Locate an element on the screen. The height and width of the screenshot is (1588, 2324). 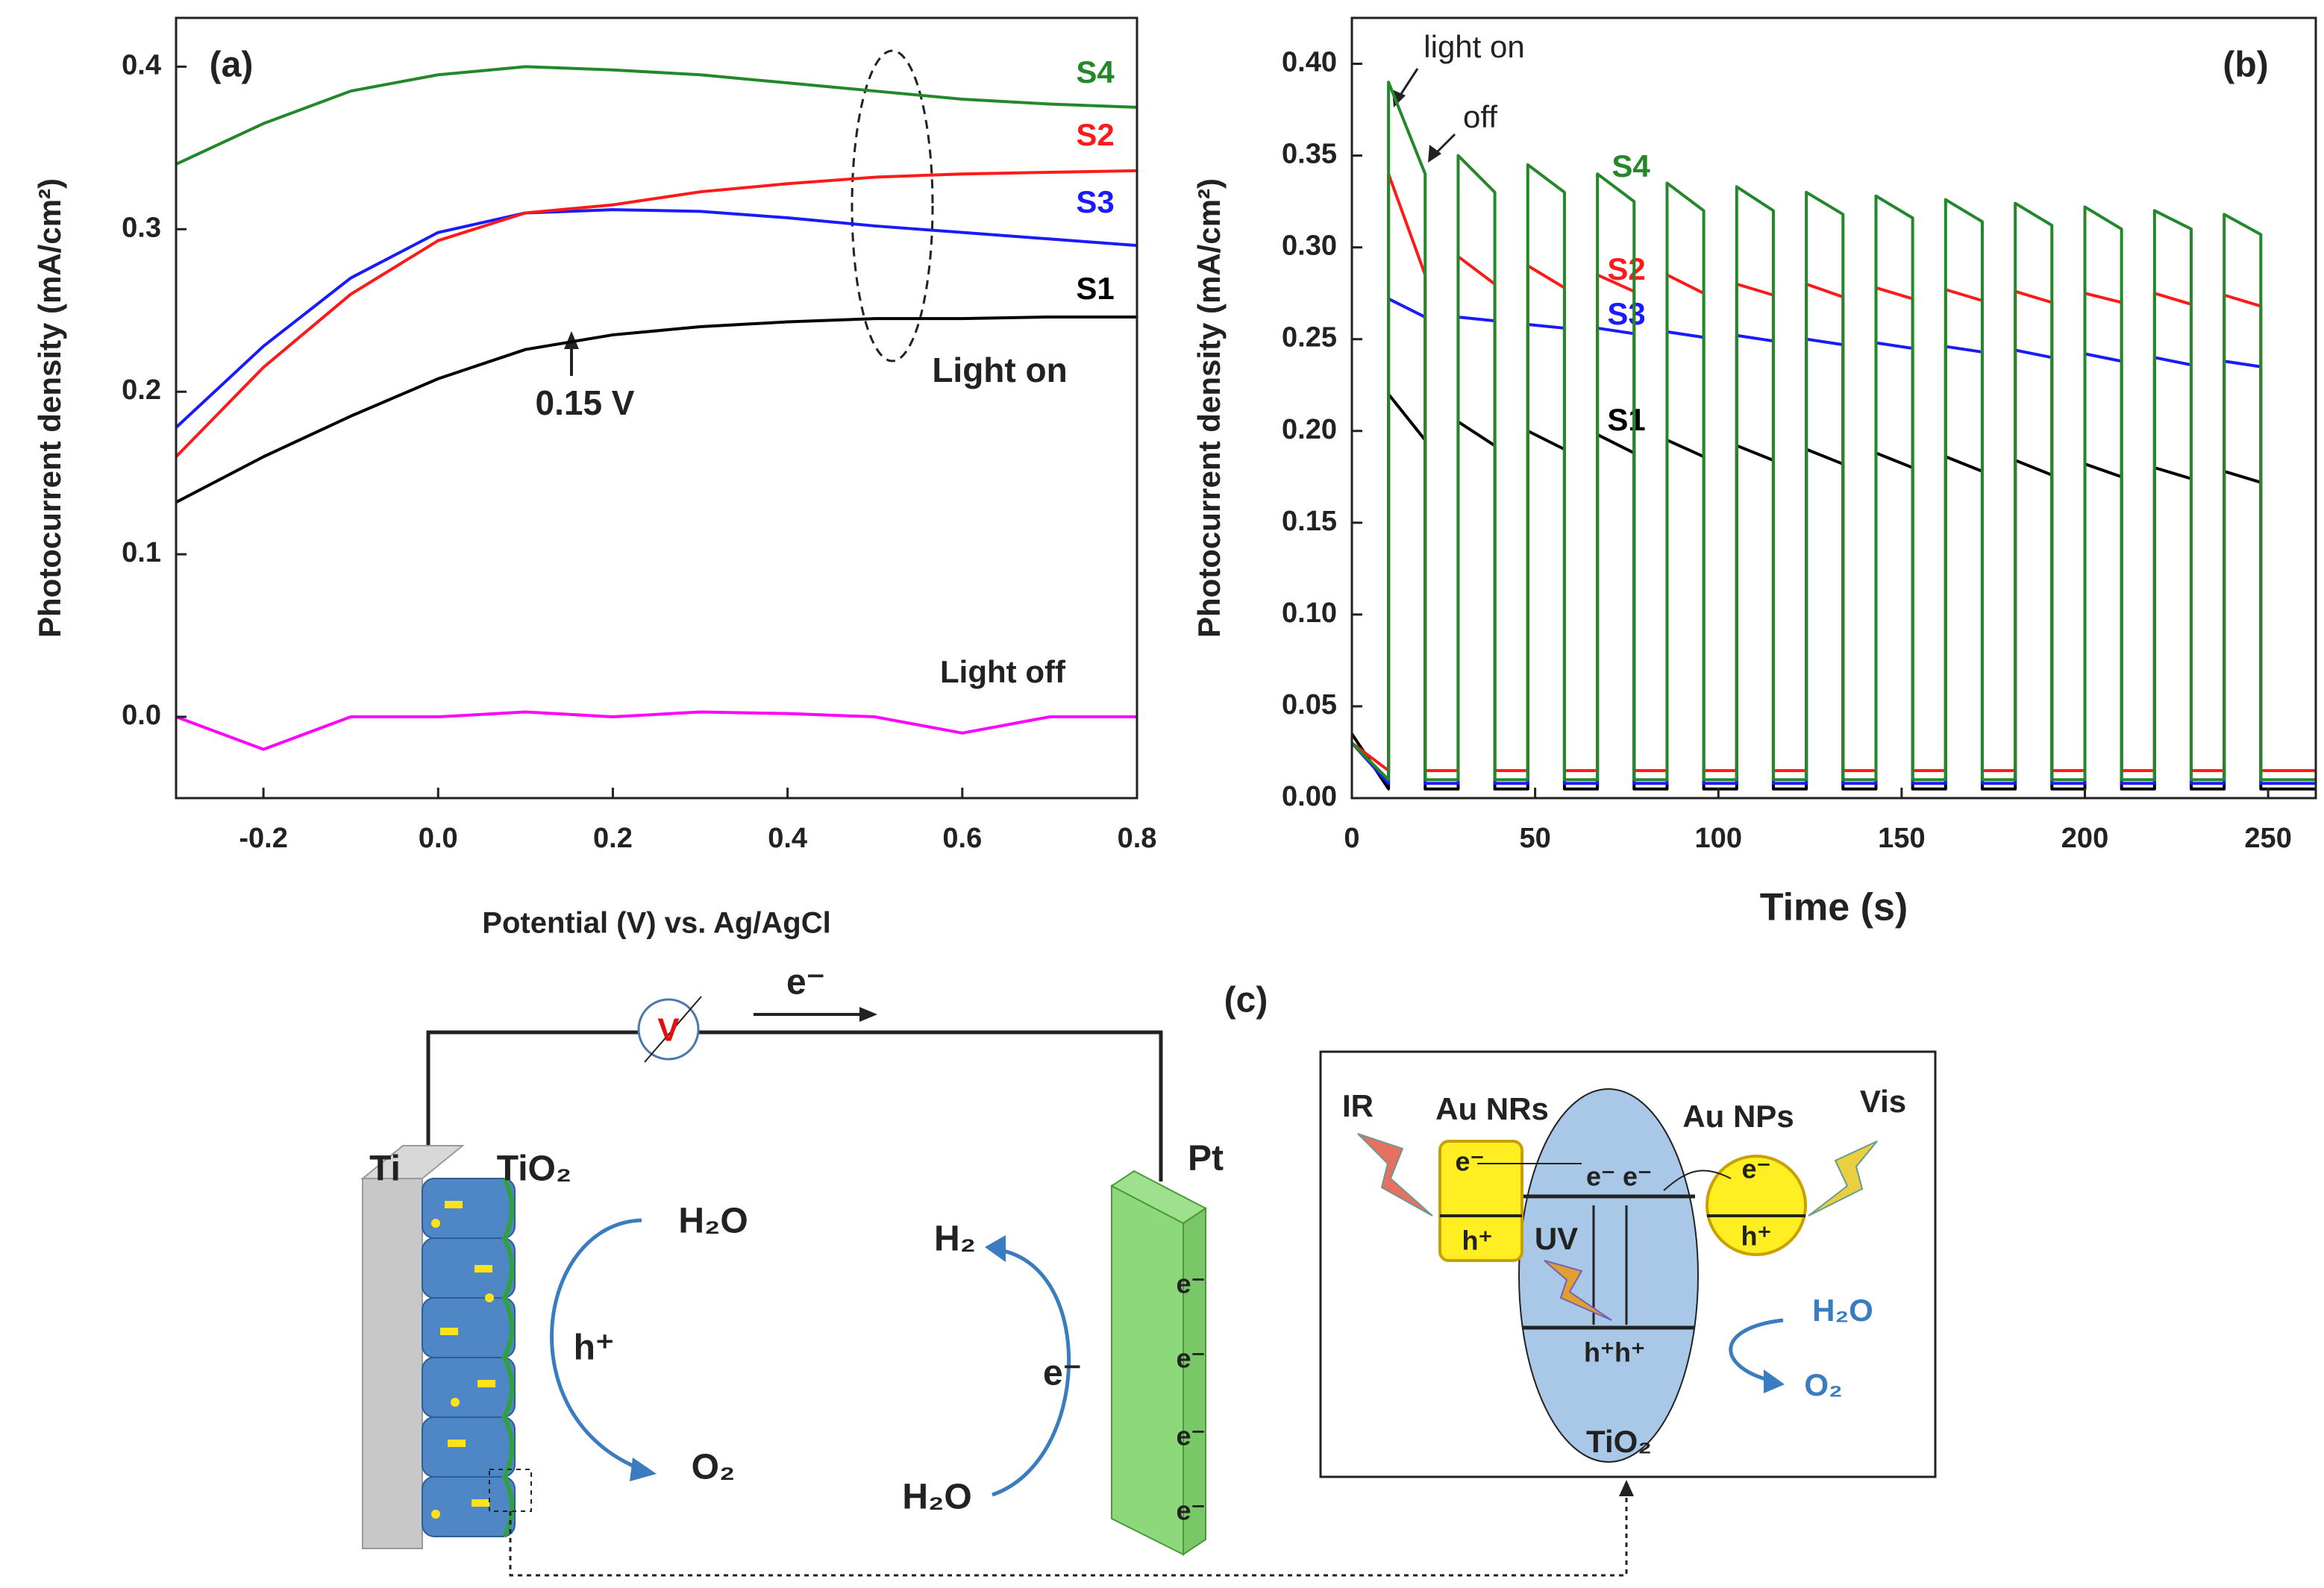
au-nanoparticle is located at coordinates (1757, 1205).